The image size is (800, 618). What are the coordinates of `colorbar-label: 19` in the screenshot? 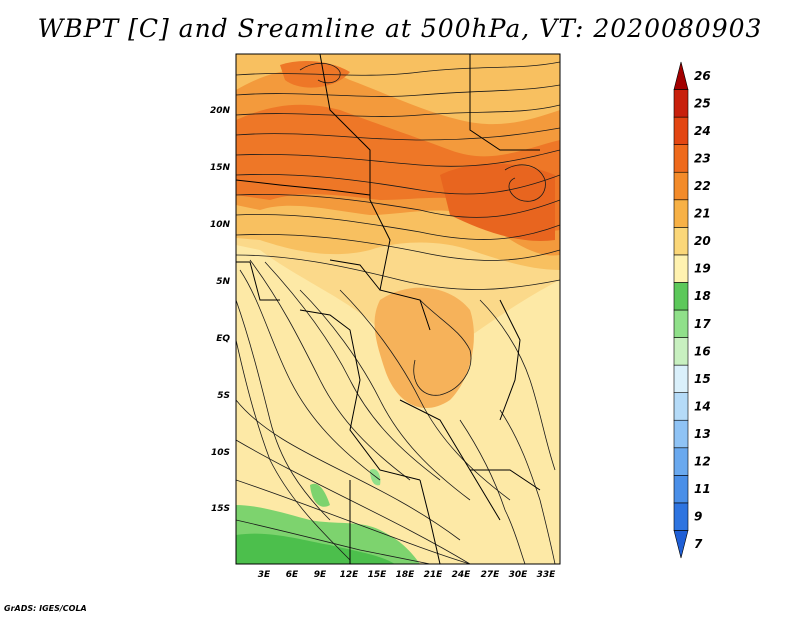 It's located at (702, 269).